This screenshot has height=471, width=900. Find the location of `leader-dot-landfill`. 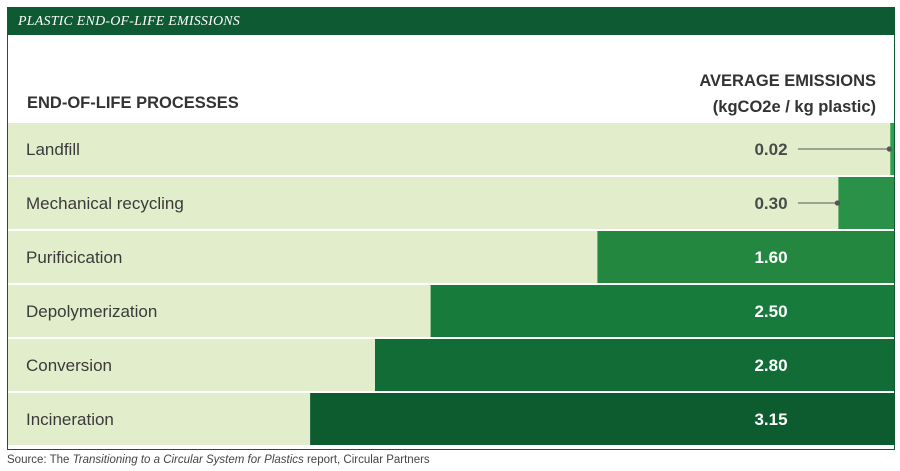

leader-dot-landfill is located at coordinates (889, 149).